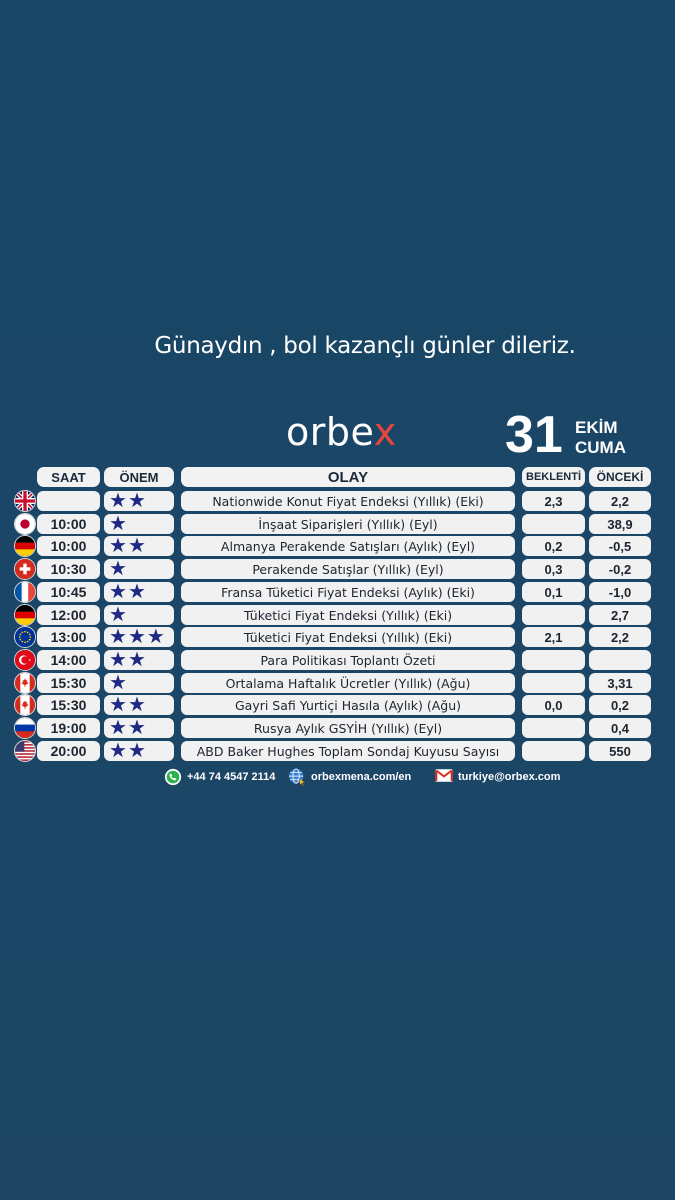 Image resolution: width=675 pixels, height=1200 pixels. I want to click on row-time: 10:45, so click(68, 592).